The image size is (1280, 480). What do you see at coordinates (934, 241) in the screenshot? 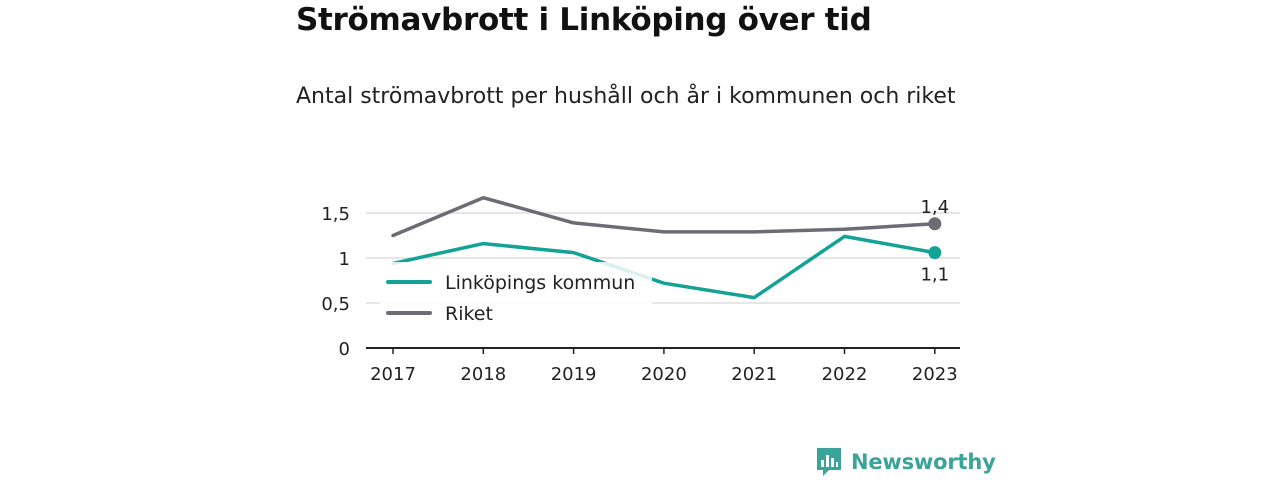
I see `end-labels: 1,4 1,1` at bounding box center [934, 241].